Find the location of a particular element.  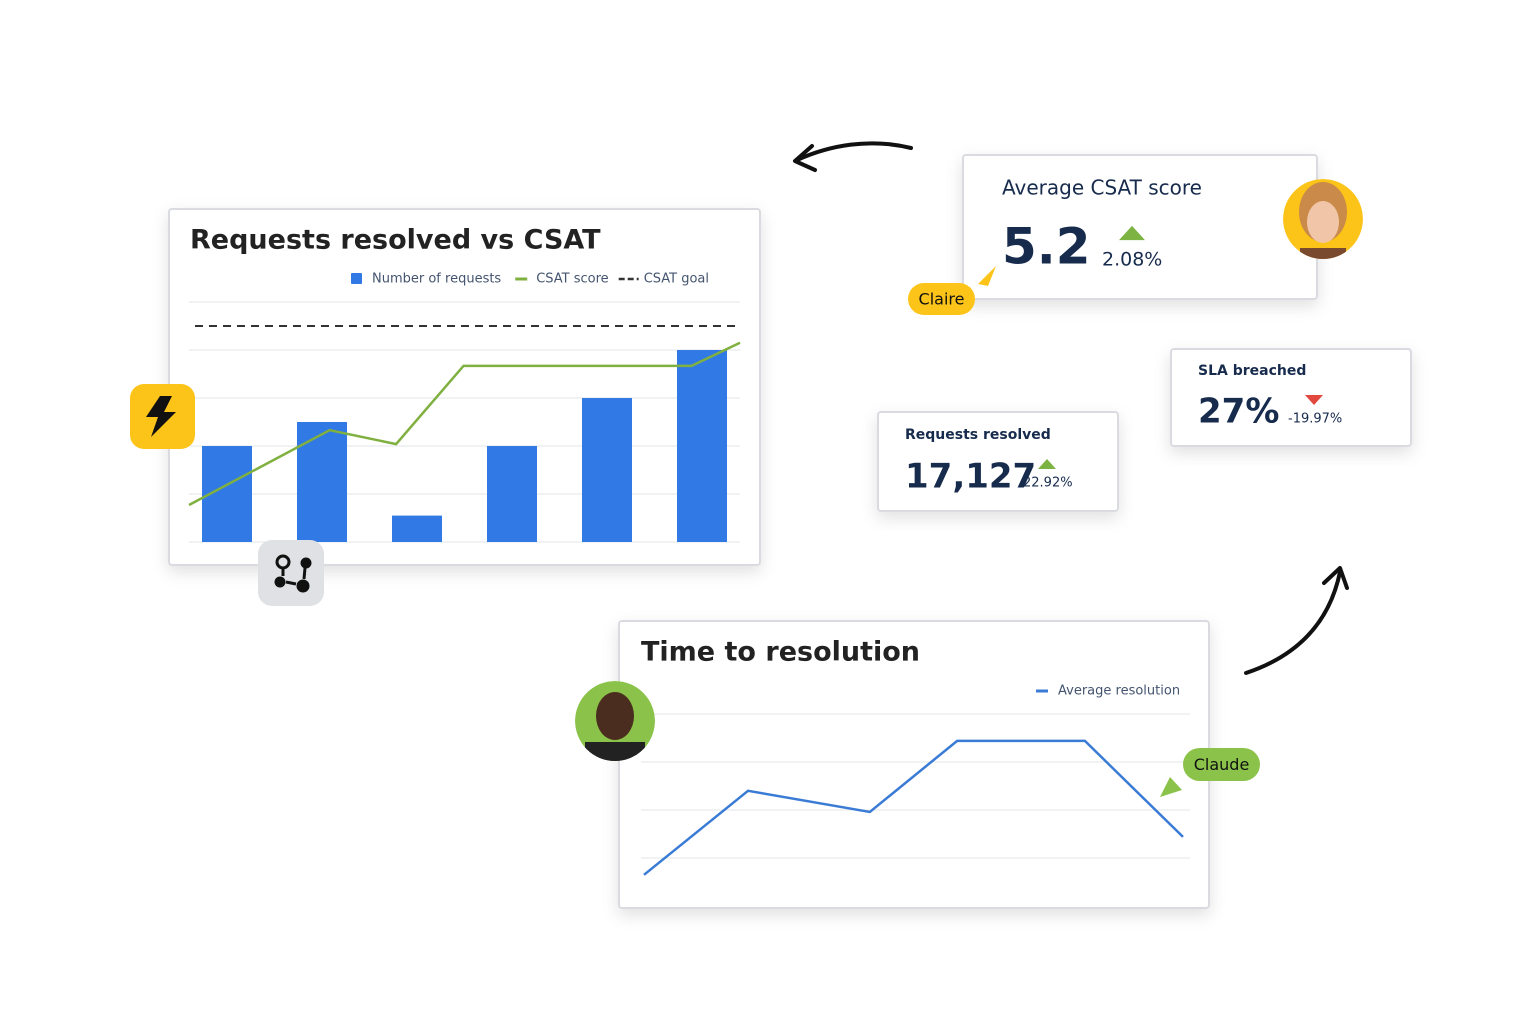

legend-swatch is located at coordinates (356, 278).